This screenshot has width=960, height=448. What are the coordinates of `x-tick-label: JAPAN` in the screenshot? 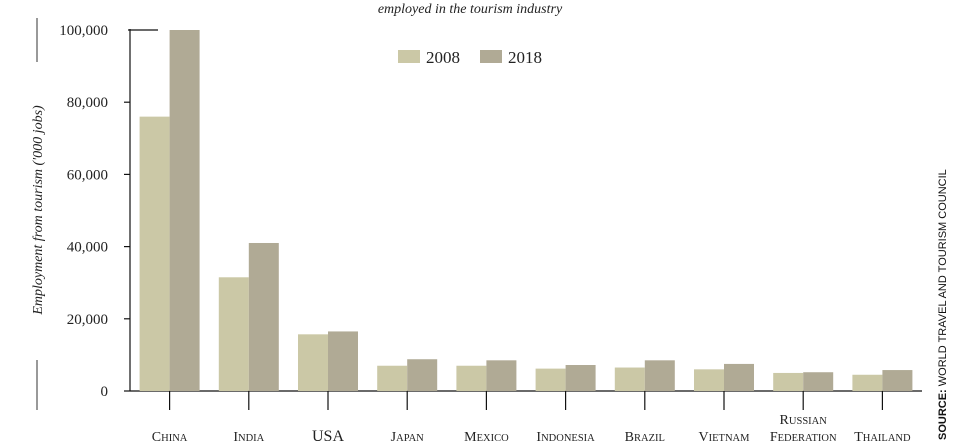 It's located at (407, 437).